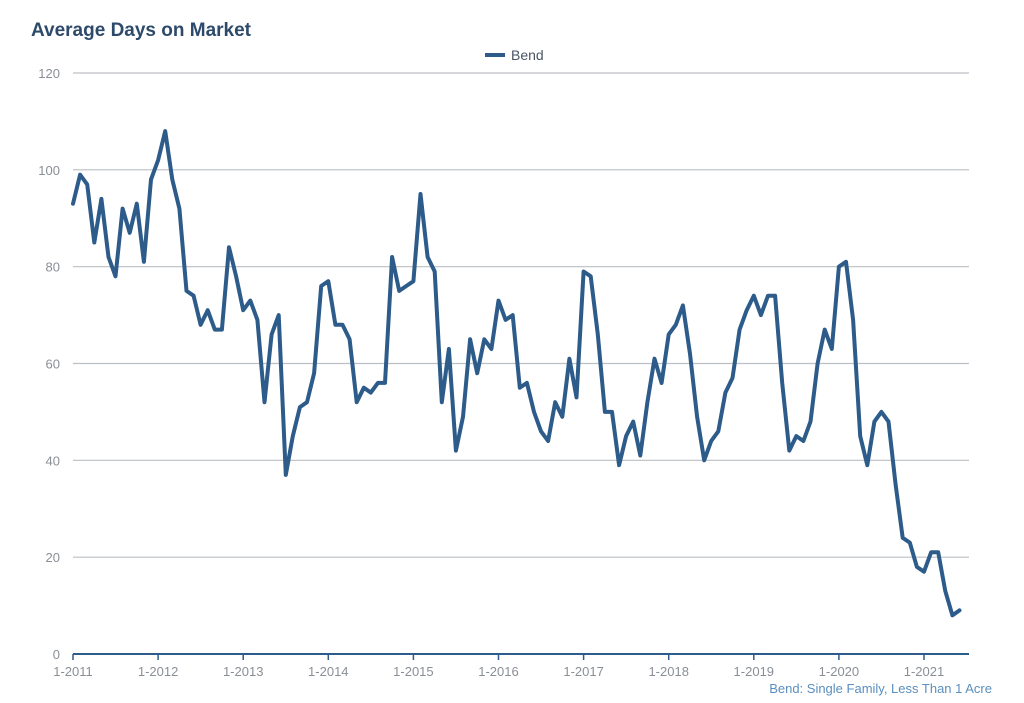 The height and width of the screenshot is (703, 1024). I want to click on y-axis-ticks: 0 20 40 60 80 100 120, so click(49, 364).